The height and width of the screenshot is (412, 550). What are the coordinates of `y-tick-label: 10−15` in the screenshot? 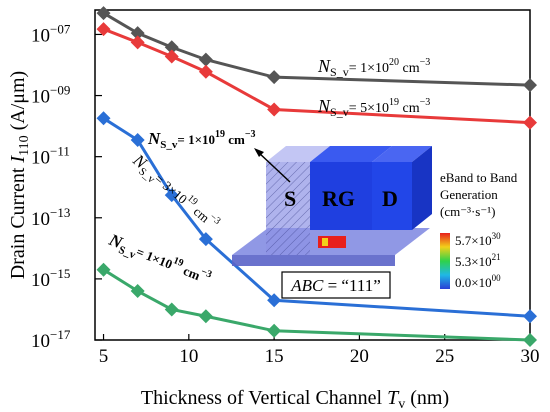 It's located at (50, 278).